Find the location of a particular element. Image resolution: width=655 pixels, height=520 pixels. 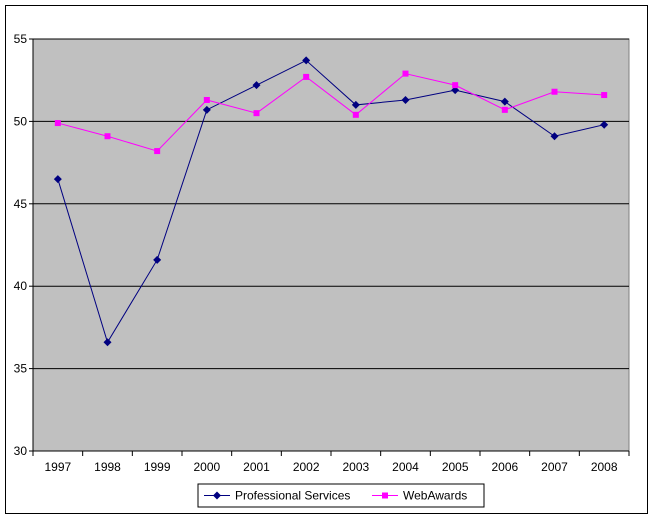

x-tick-label: 2007 is located at coordinates (554, 467).